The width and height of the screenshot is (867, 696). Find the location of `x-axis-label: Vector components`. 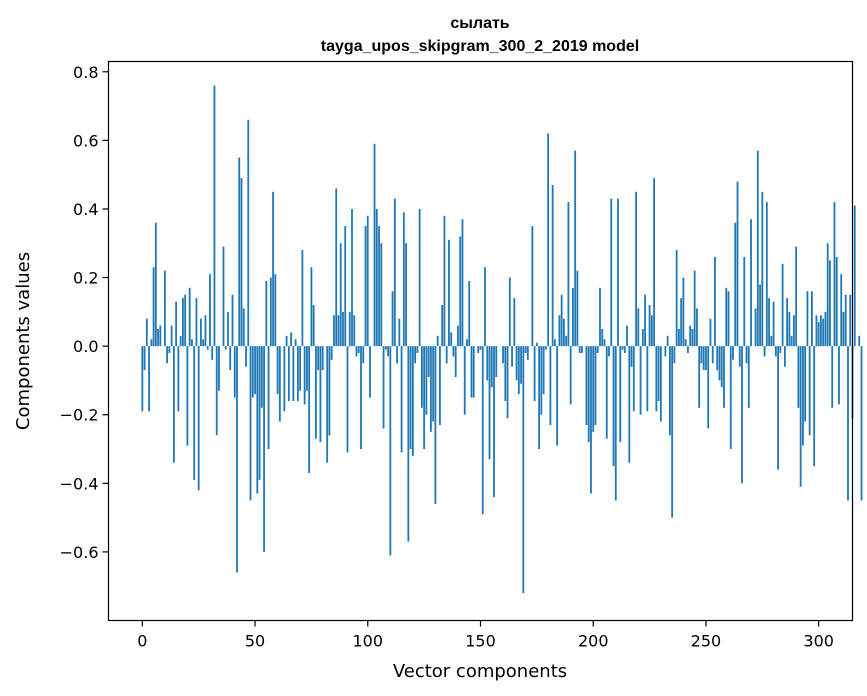

x-axis-label: Vector components is located at coordinates (480, 671).